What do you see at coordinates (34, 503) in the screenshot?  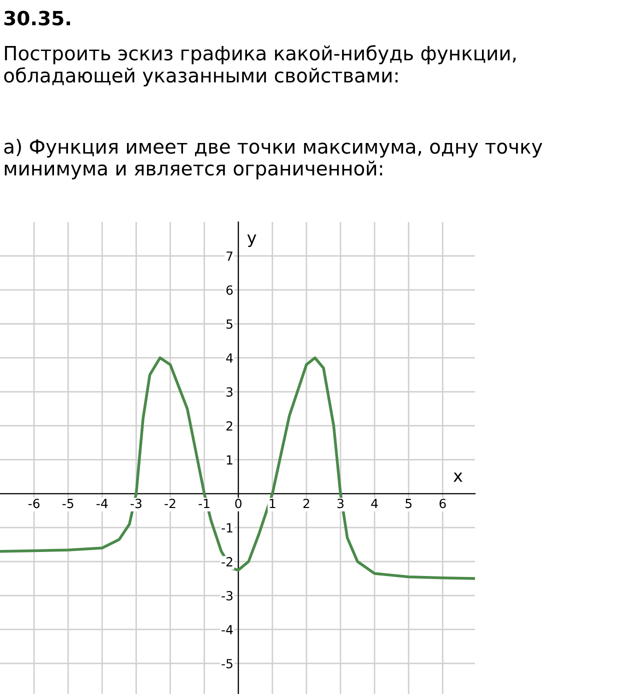 I see `x-tick-label: -6` at bounding box center [34, 503].